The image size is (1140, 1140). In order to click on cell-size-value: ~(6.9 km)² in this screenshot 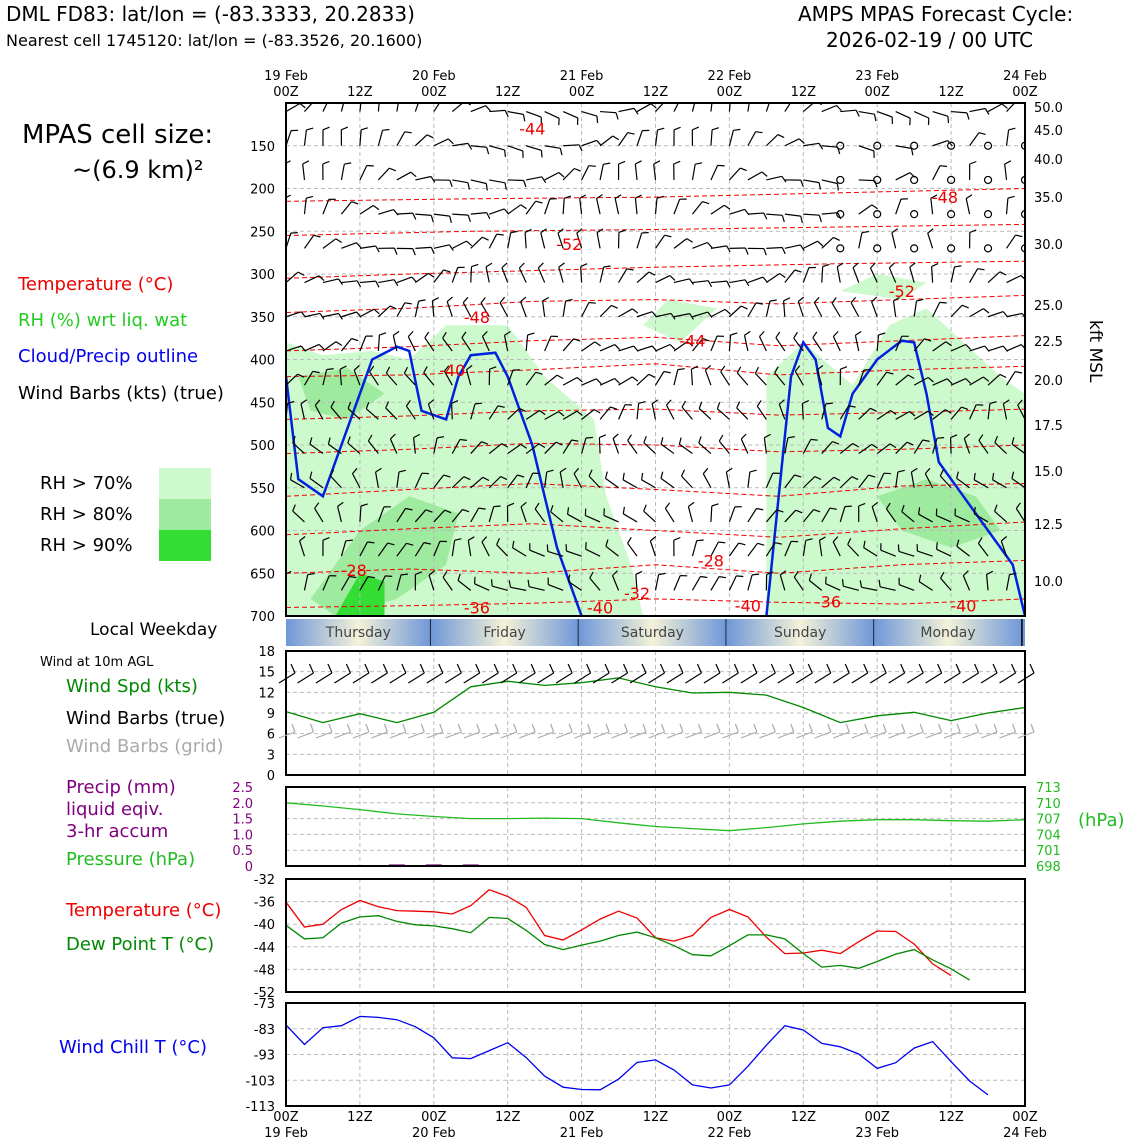, I will do `click(138, 170)`.